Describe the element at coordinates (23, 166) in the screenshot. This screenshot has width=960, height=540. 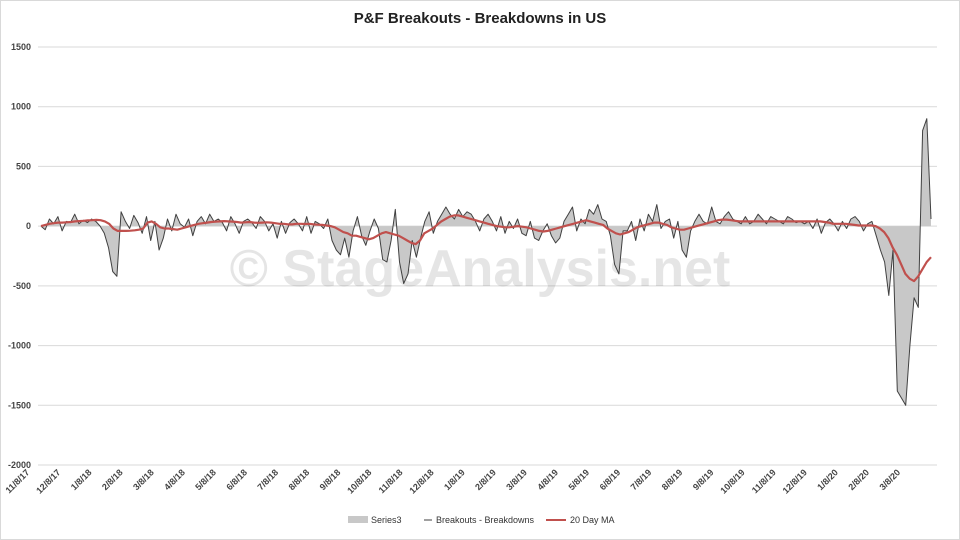
I see `y-tick-label: 500` at that location.